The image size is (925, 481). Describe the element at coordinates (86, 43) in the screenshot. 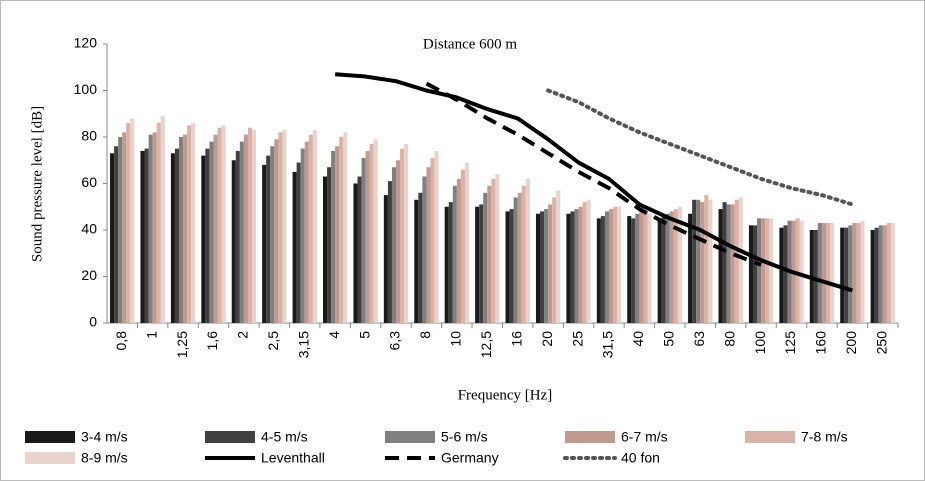

I see `y-tick-label: 120` at that location.